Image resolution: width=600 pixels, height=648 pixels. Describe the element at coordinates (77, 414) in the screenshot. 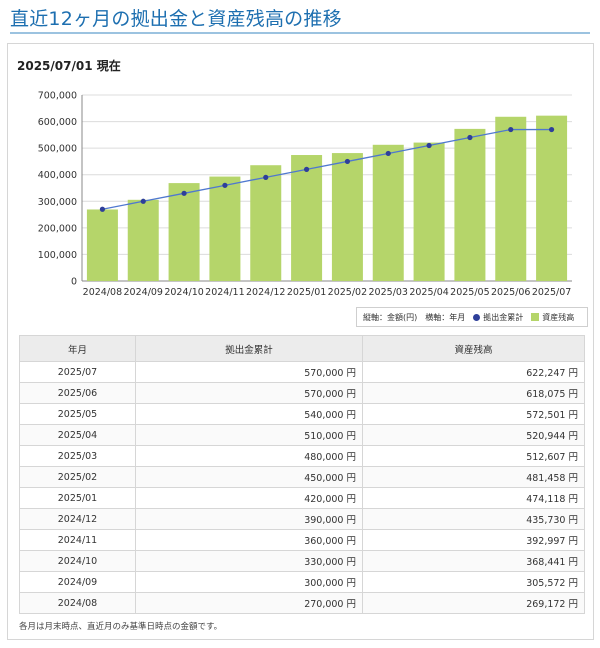

I see `cell-month: 2025/05` at that location.